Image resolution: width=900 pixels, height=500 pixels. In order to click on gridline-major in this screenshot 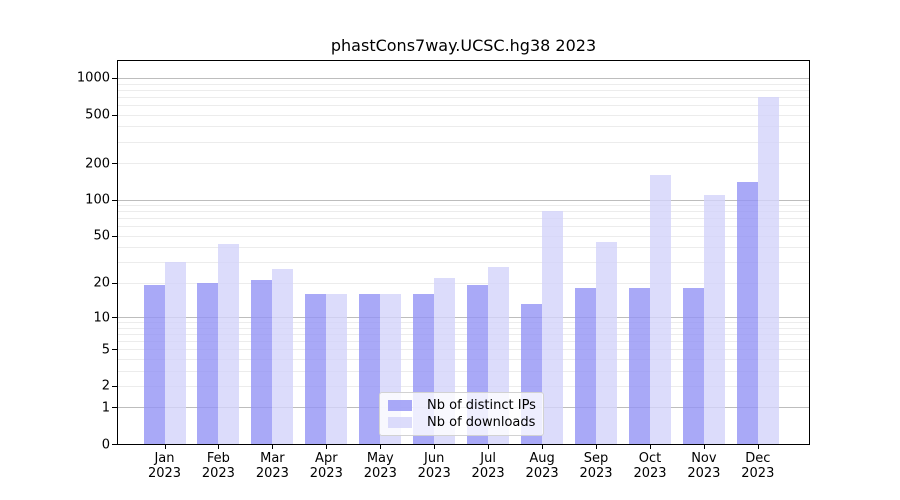, I will do `click(463, 317)`.